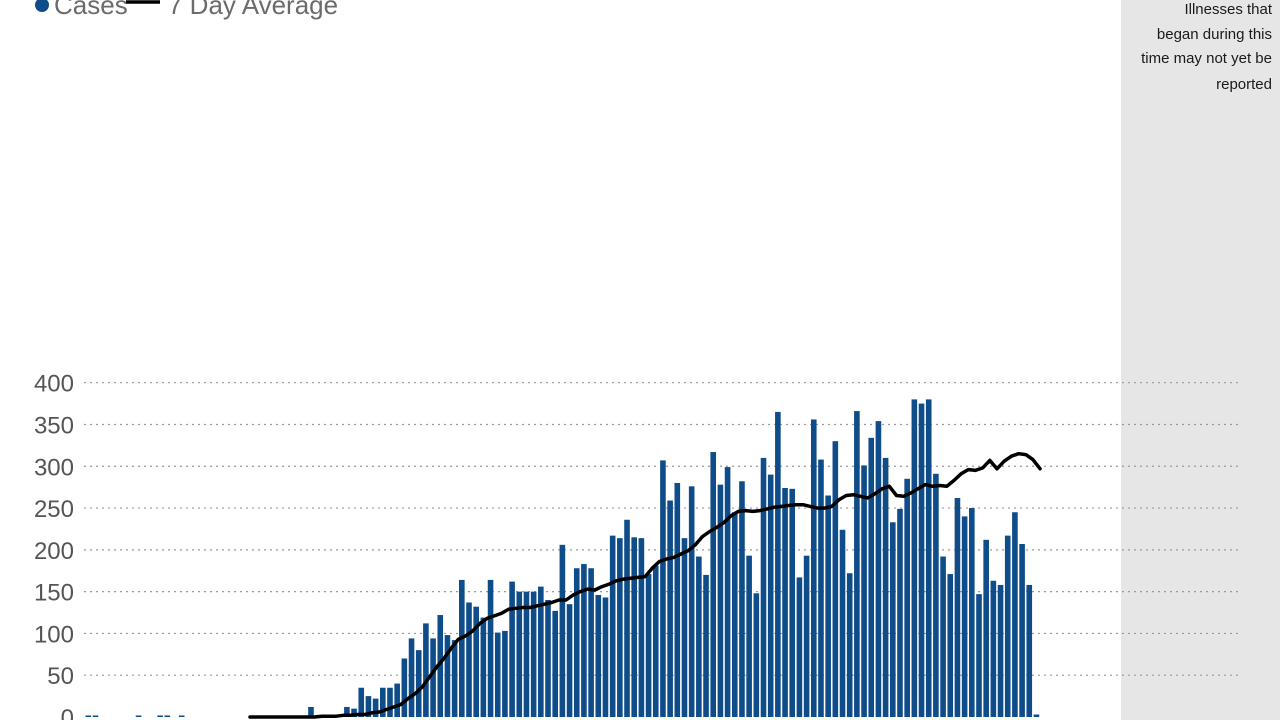  What do you see at coordinates (1244, 84) in the screenshot?
I see `note-line-4: reported` at bounding box center [1244, 84].